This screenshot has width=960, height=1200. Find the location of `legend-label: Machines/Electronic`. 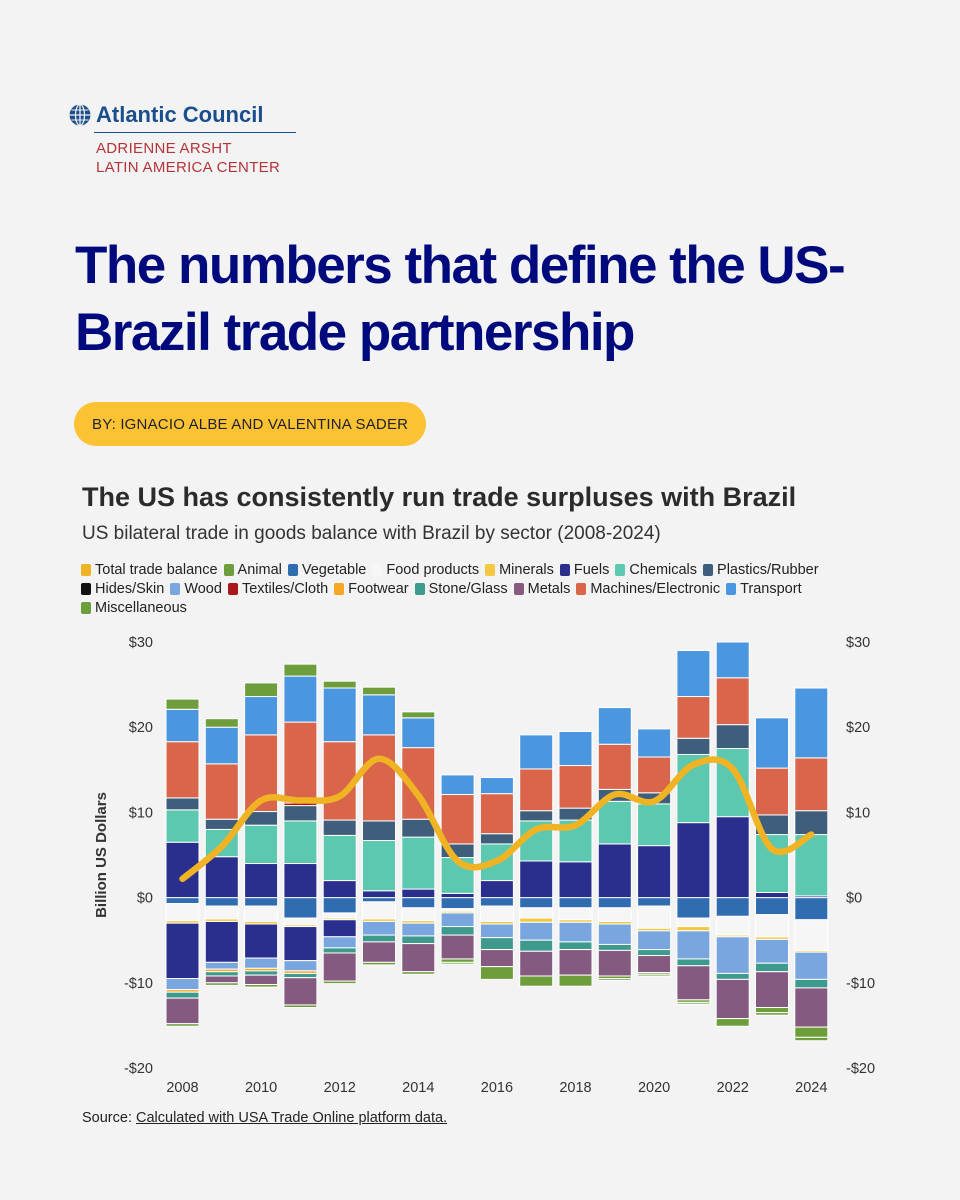

legend-label: Machines/Electronic is located at coordinates (655, 588).